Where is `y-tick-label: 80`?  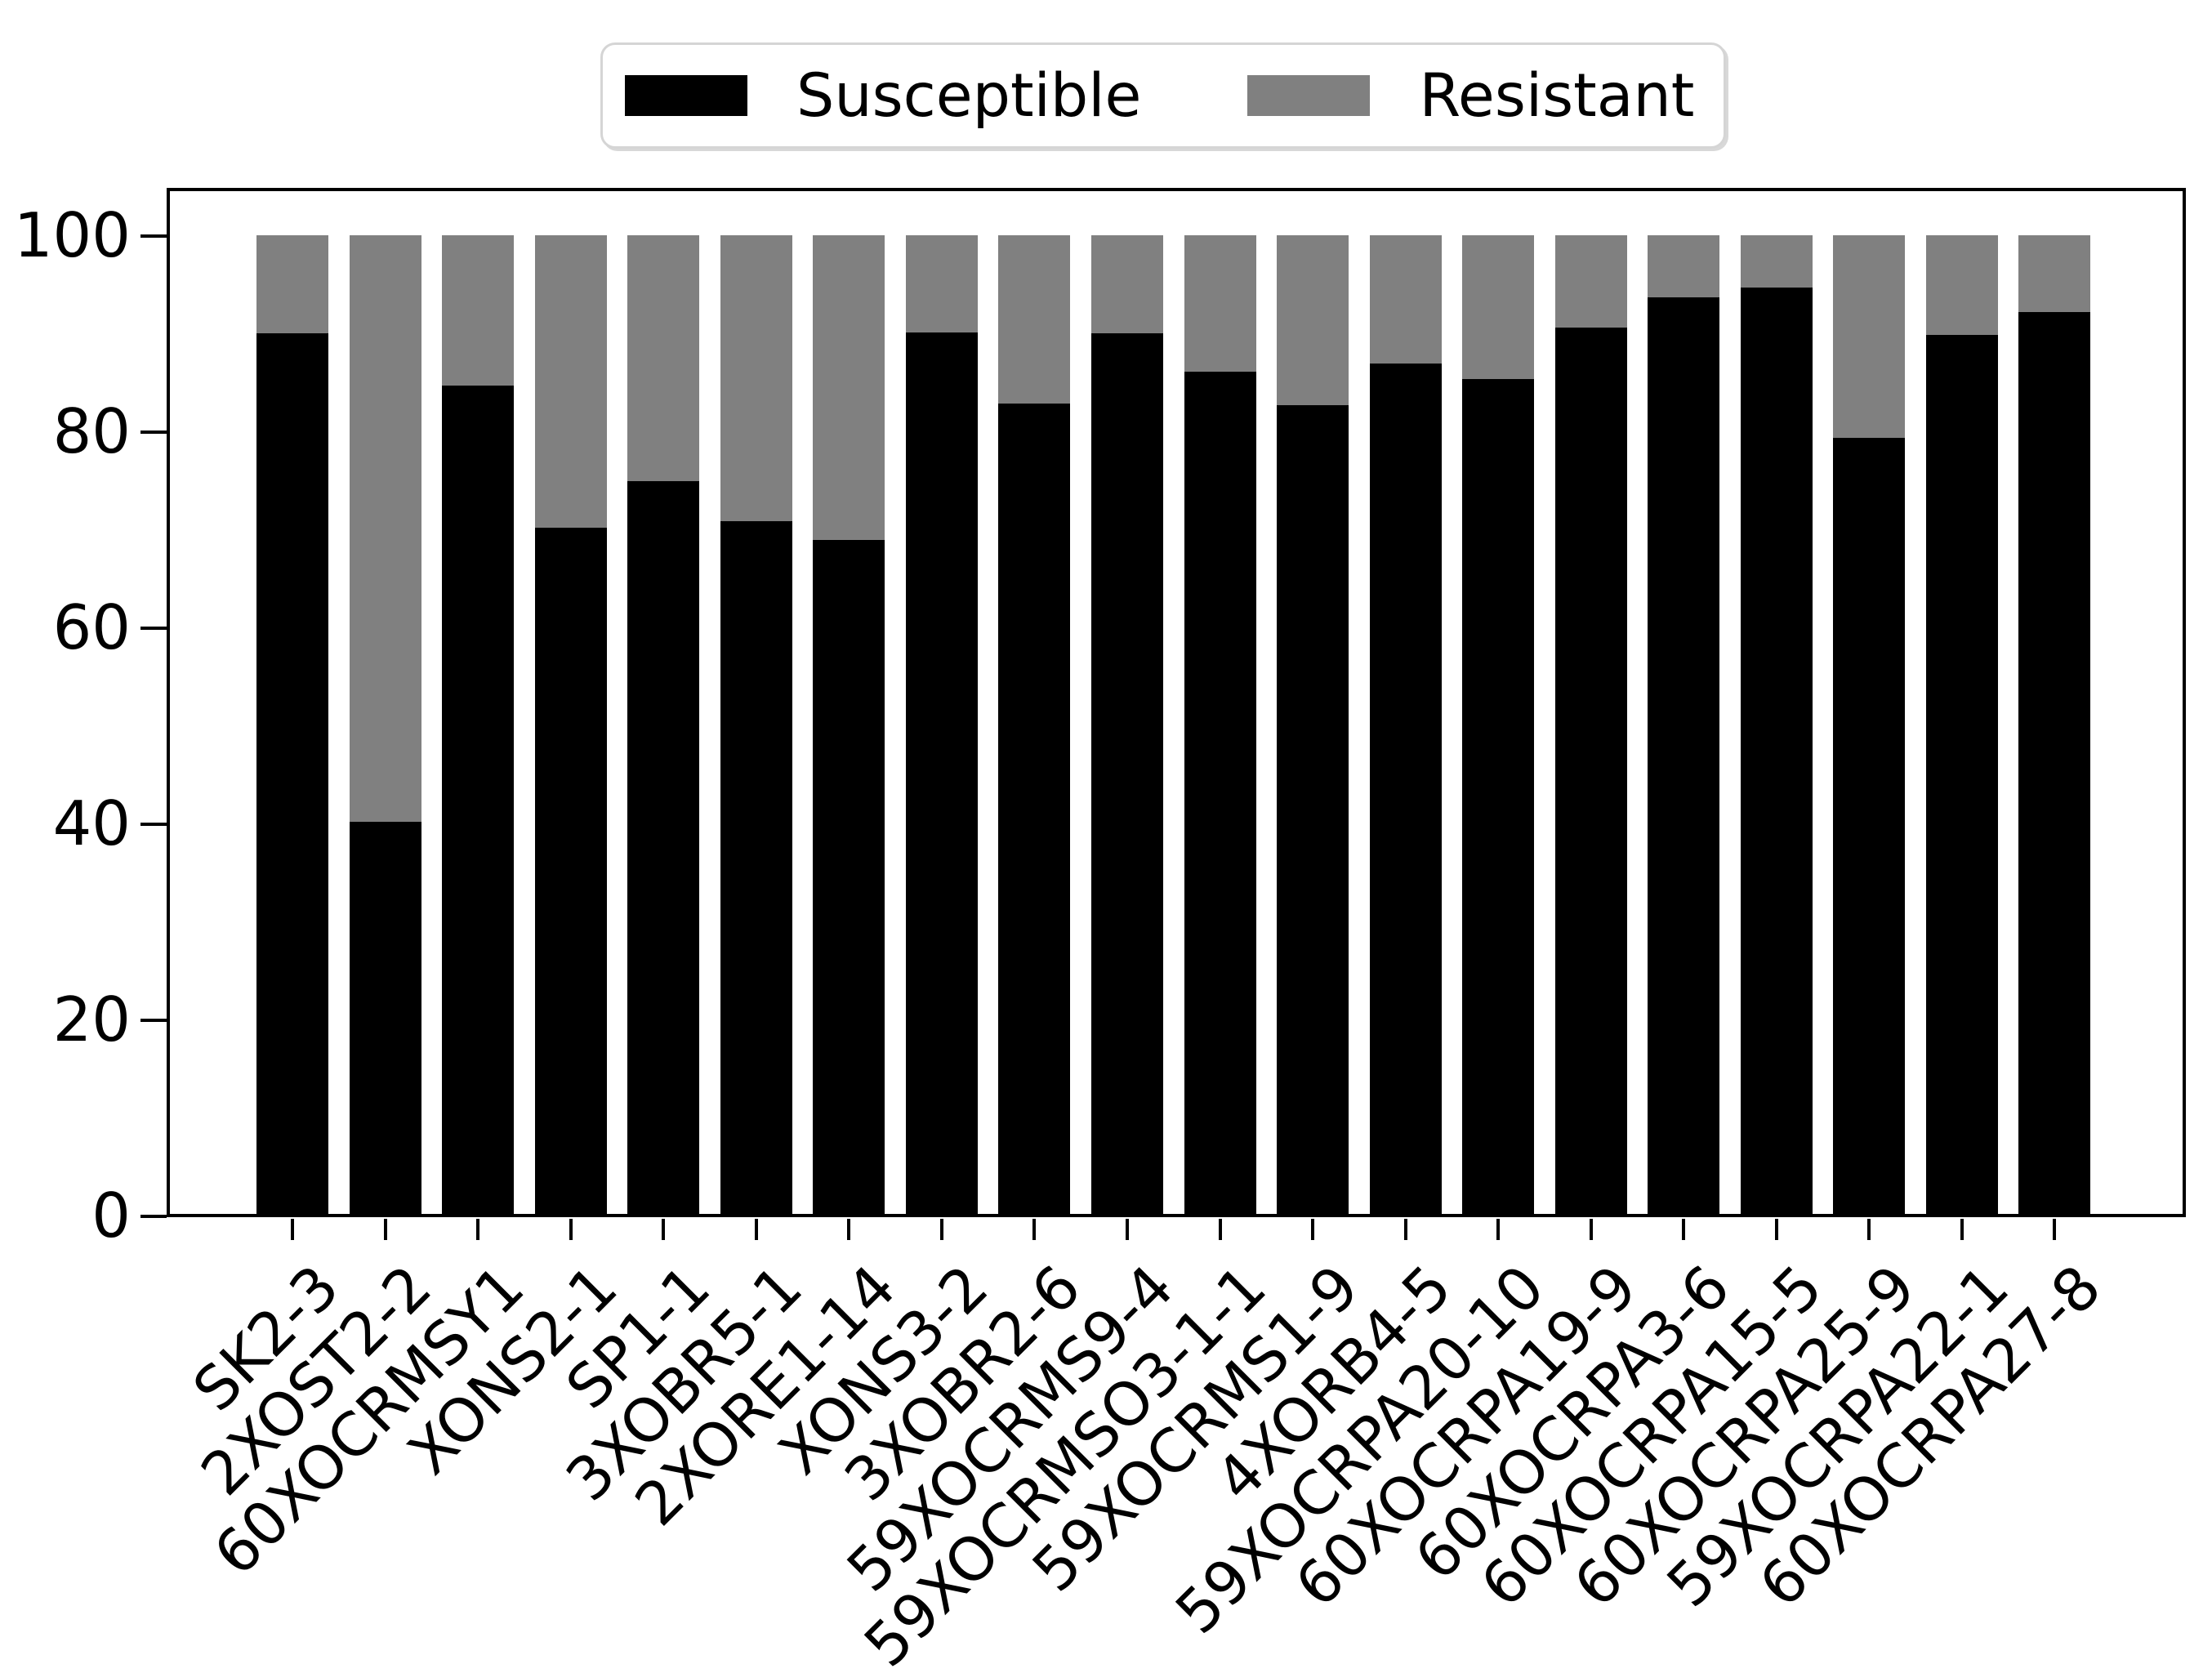 y-tick-label: 80 is located at coordinates (91, 431).